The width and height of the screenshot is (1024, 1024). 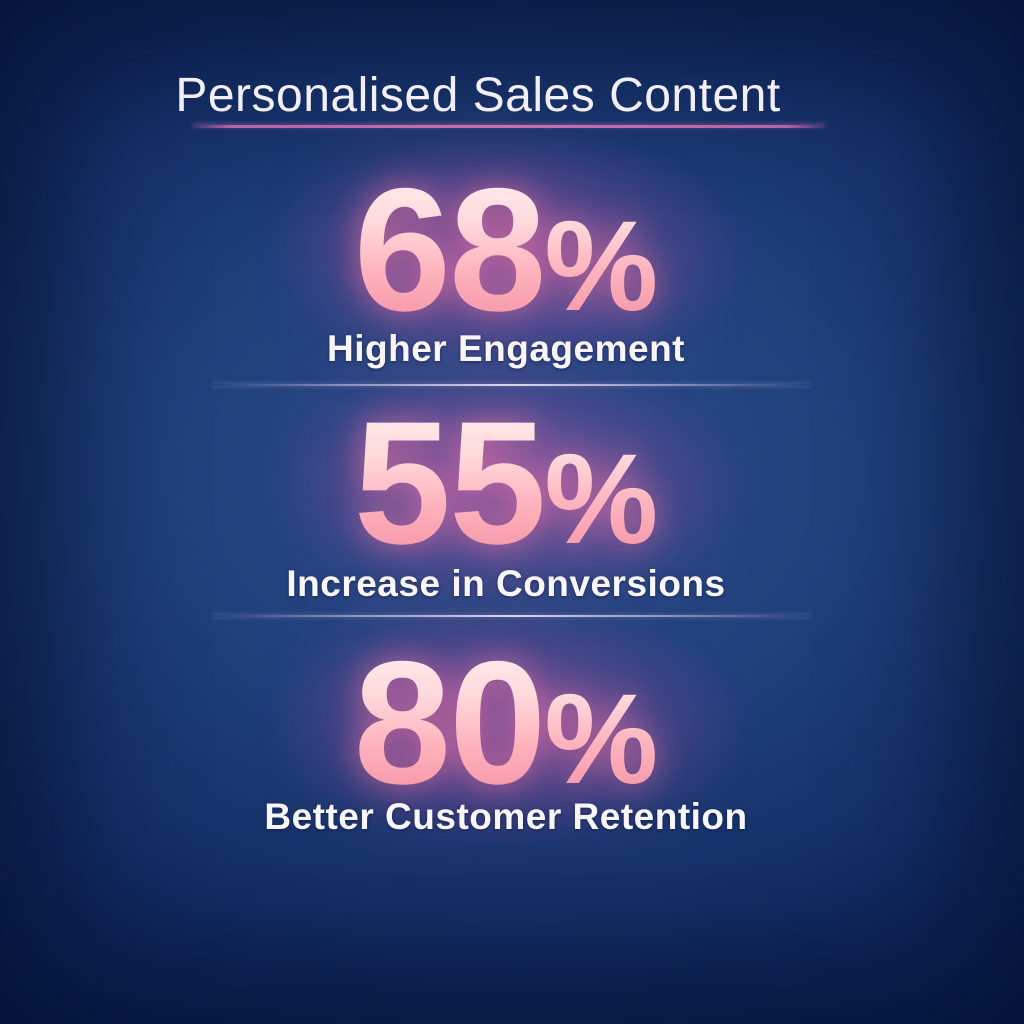 I want to click on title-underline, so click(x=509, y=126).